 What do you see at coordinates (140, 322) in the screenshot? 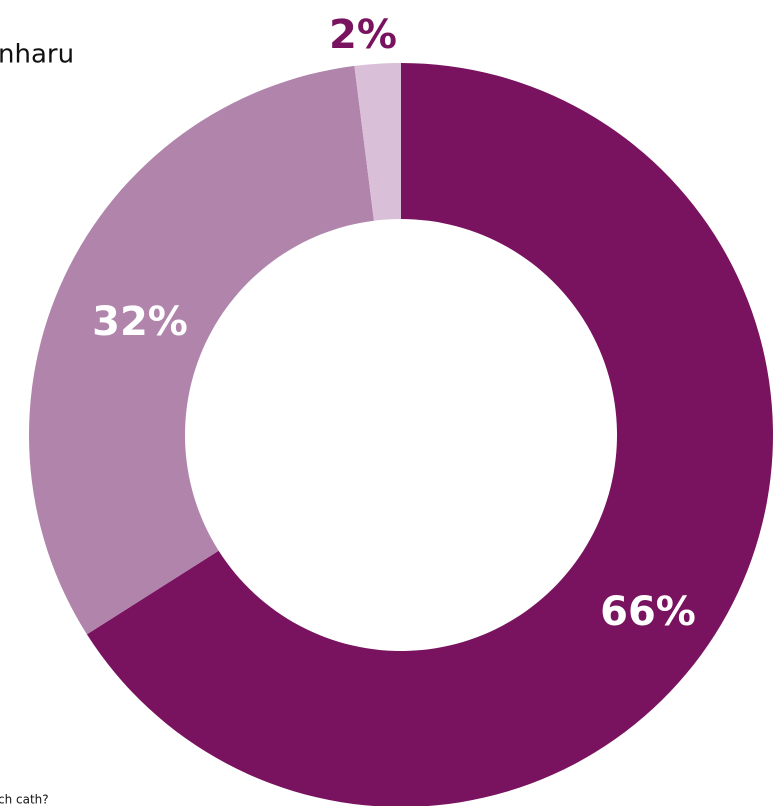
I see `value-label: 32%` at bounding box center [140, 322].